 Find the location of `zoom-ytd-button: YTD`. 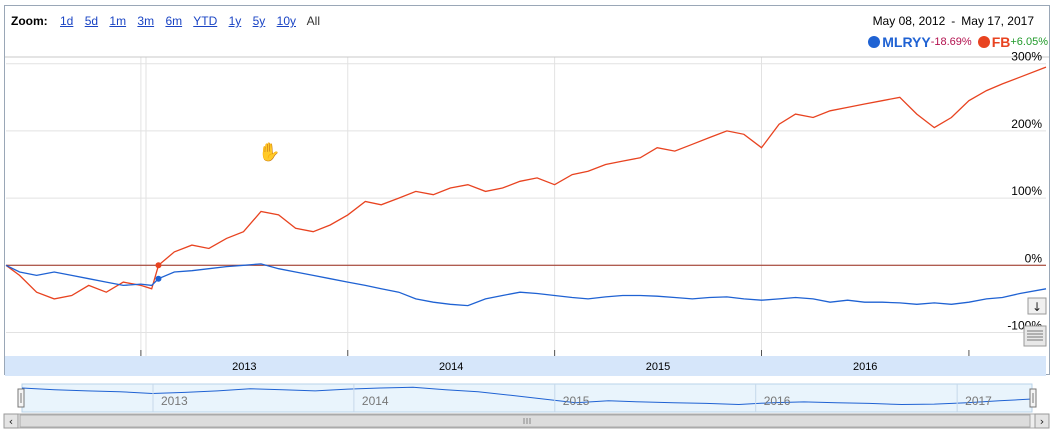

zoom-ytd-button: YTD is located at coordinates (205, 21).